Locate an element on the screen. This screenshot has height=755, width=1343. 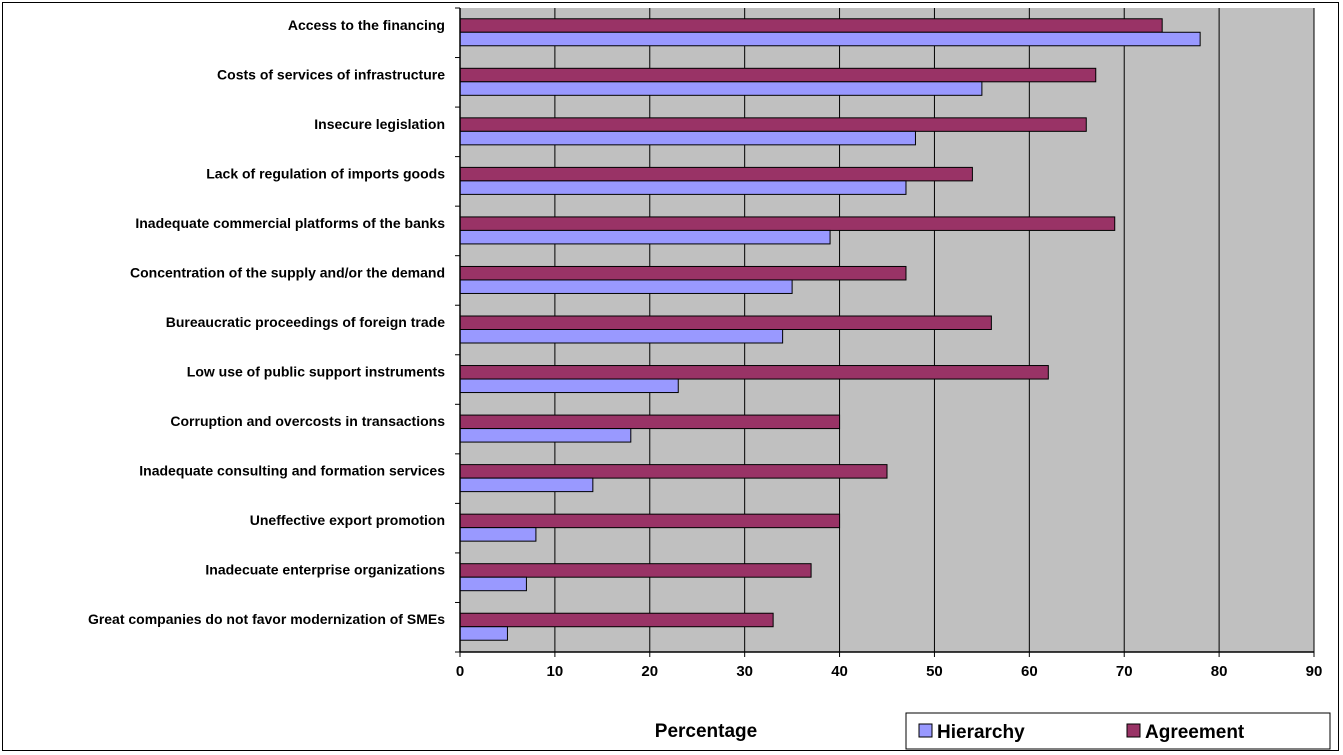
x-tick-label: 30 is located at coordinates (744, 671).